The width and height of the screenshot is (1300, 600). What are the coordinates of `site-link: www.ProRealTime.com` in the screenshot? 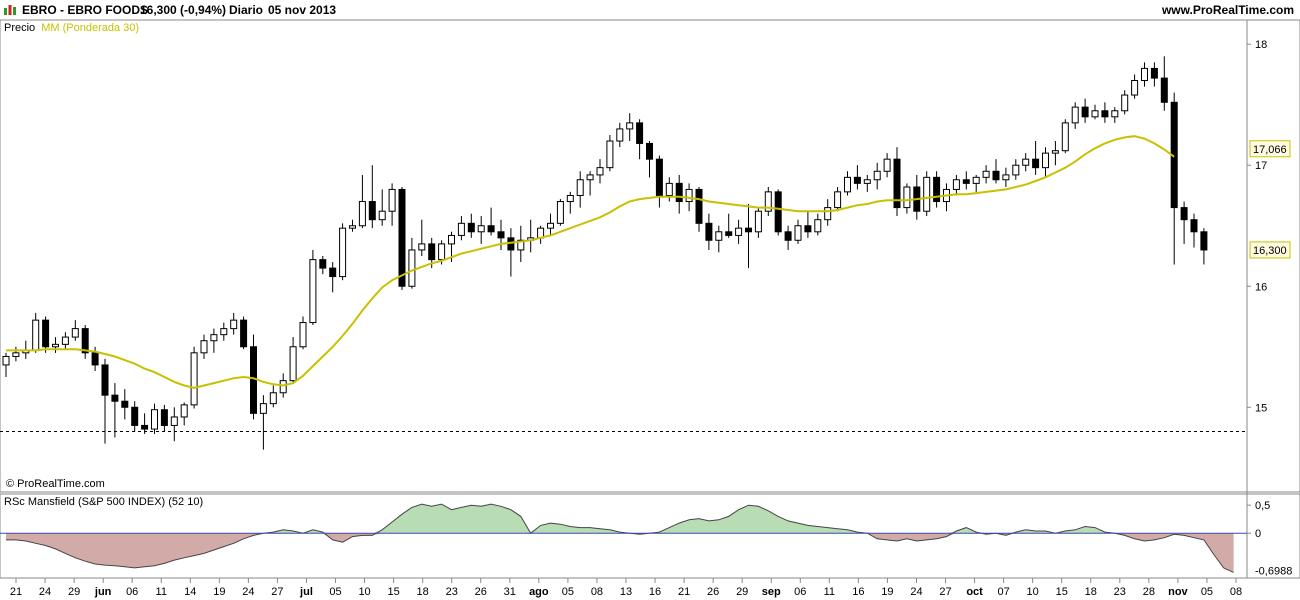 It's located at (1227, 10).